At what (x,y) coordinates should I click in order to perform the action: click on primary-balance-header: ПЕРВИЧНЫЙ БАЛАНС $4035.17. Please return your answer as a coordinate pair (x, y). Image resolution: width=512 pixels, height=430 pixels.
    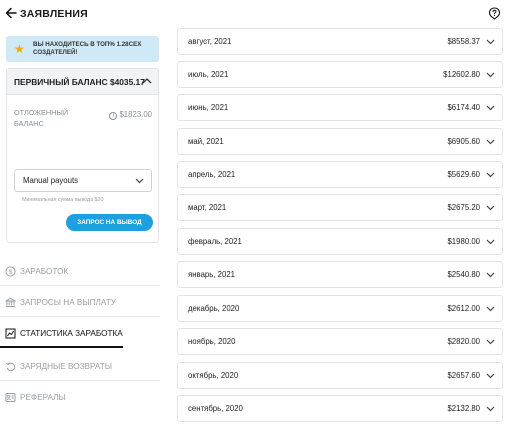
    Looking at the image, I should click on (82, 82).